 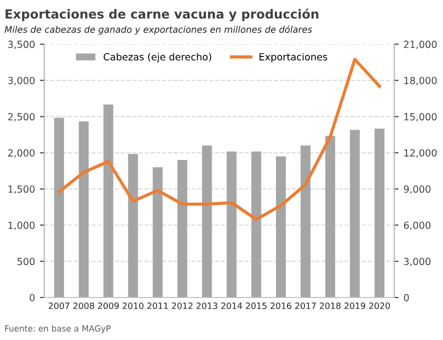 What do you see at coordinates (420, 81) in the screenshot?
I see `y2-tick-label: 18,000` at bounding box center [420, 81].